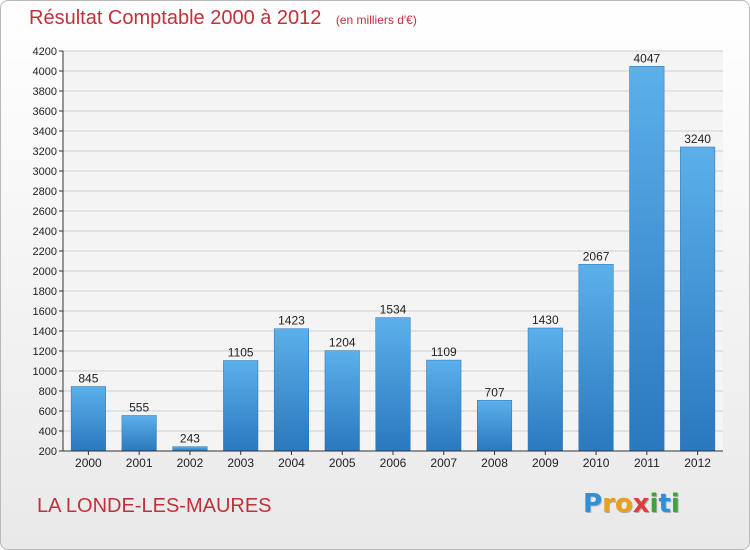  What do you see at coordinates (139, 408) in the screenshot?
I see `data-label: 555` at bounding box center [139, 408].